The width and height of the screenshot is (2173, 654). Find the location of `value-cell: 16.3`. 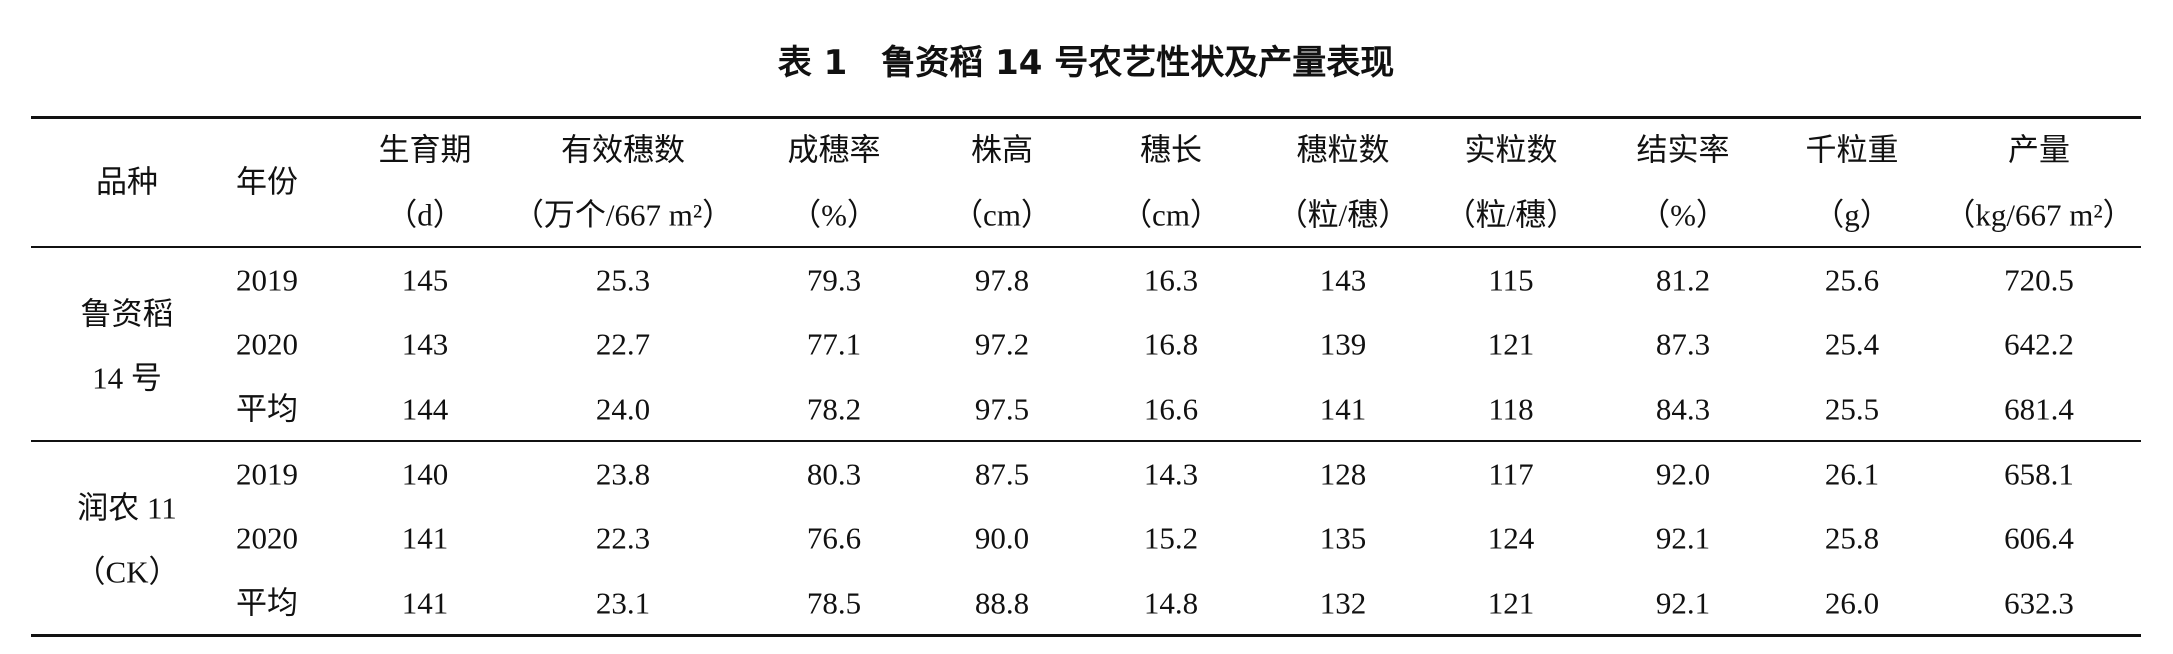

value-cell: 16.3 is located at coordinates (1171, 280).